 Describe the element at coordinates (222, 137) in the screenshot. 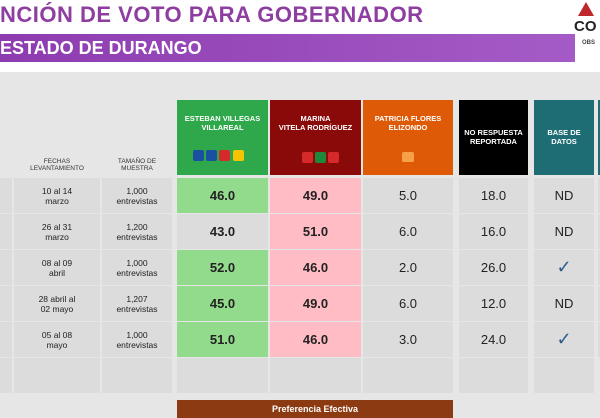

I see `candidate-header: ESTEBAN VILLEGAS VILLAREAL` at that location.